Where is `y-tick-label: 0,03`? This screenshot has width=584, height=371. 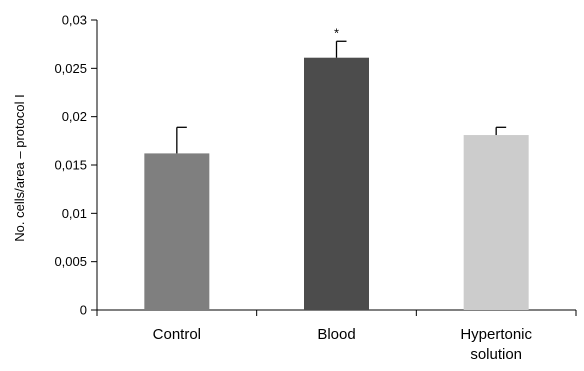 y-tick-label: 0,03 is located at coordinates (74, 20).